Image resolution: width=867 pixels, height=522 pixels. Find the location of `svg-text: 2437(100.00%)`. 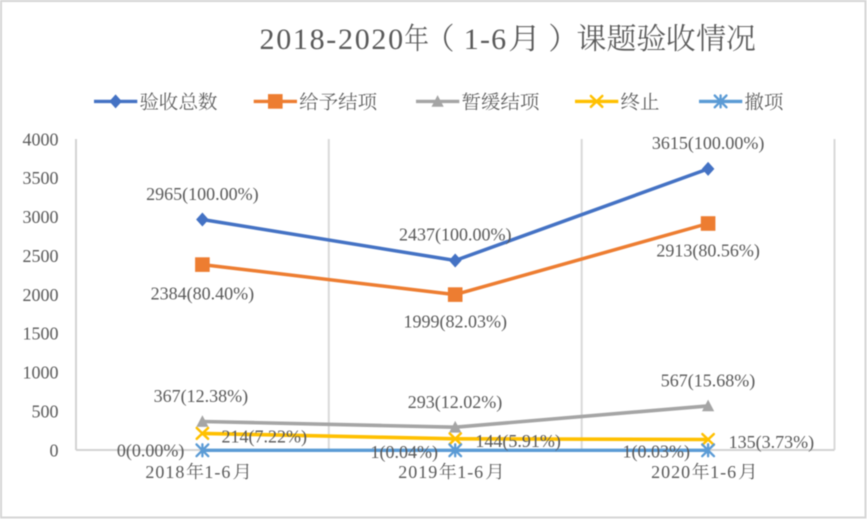

svg-text: 2437(100.00%) is located at coordinates (455, 235).